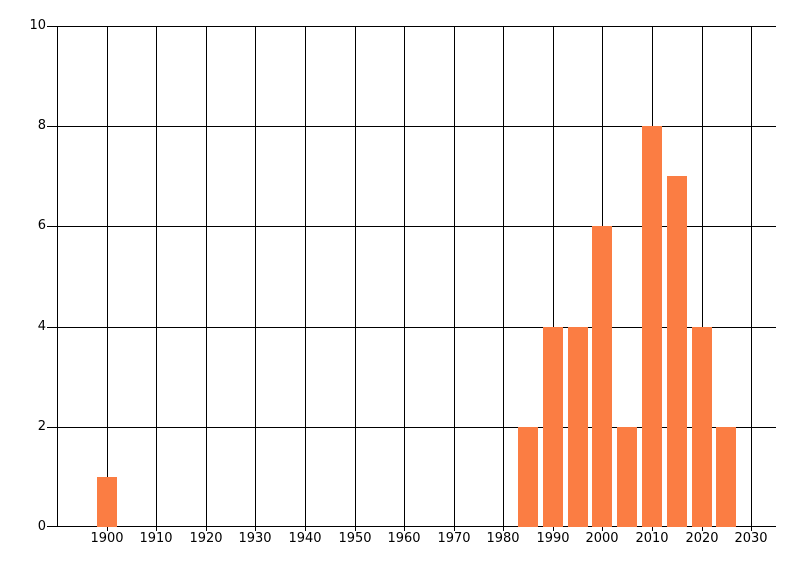 Image resolution: width=800 pixels, height=576 pixels. Describe the element at coordinates (41, 125) in the screenshot. I see `y-tick-label: 8` at that location.